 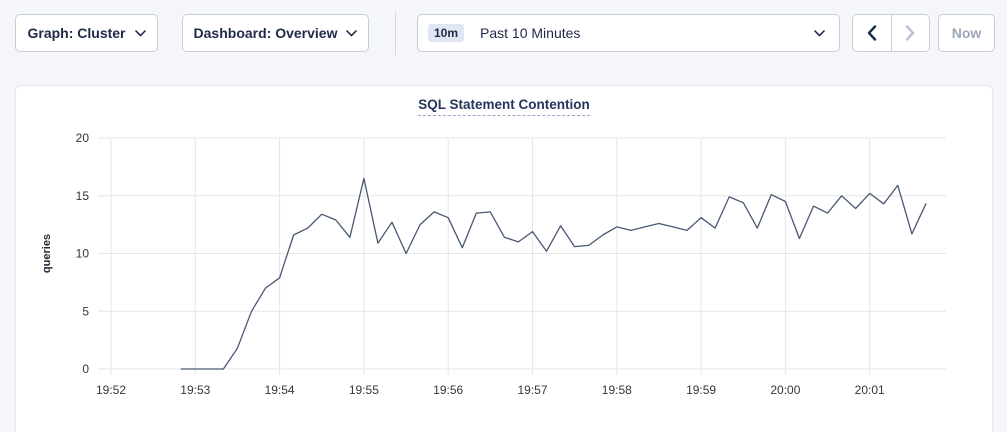 What do you see at coordinates (628, 33) in the screenshot?
I see `time-range-picker: 10m Past 10 Minutes` at bounding box center [628, 33].